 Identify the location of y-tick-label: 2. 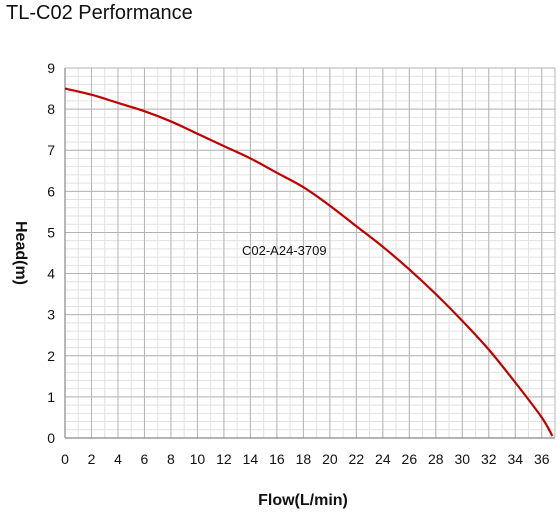
(51, 356).